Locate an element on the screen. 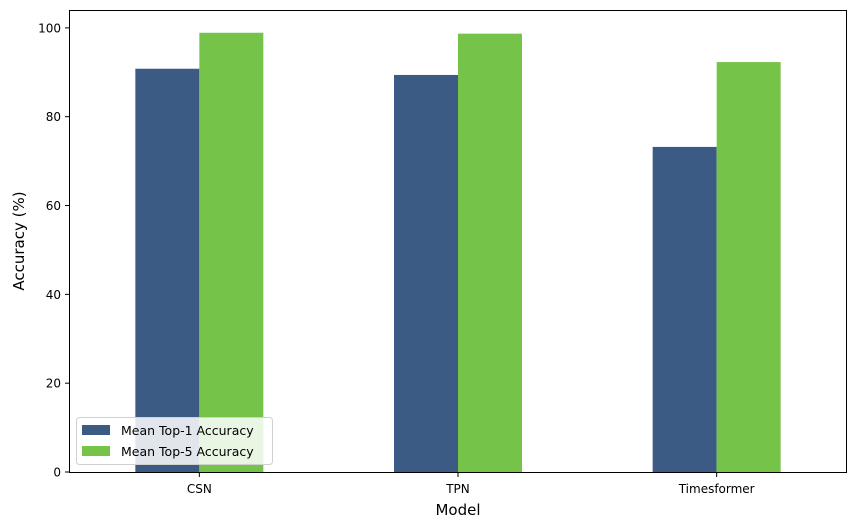 The width and height of the screenshot is (854, 529). y-tick-label: 20 is located at coordinates (53, 384).